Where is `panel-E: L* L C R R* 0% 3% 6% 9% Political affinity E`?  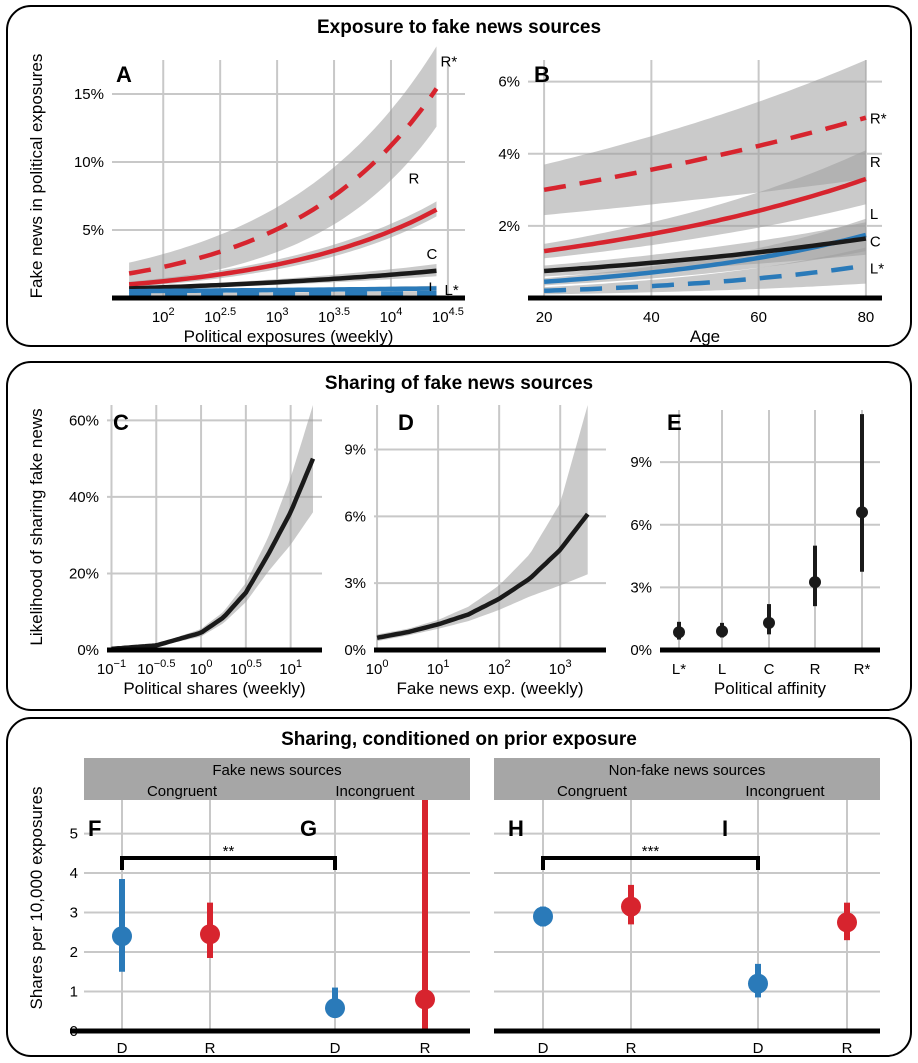
panel-E: L* L C R R* 0% 3% 6% 9% Political affinity E is located at coordinates (755, 554).